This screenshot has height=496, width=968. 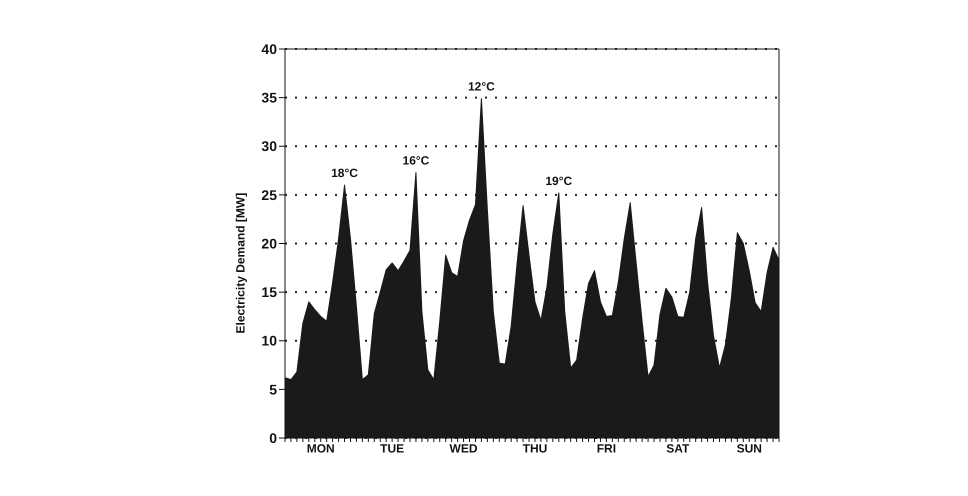 I want to click on y-tick-label: 30, so click(x=269, y=146).